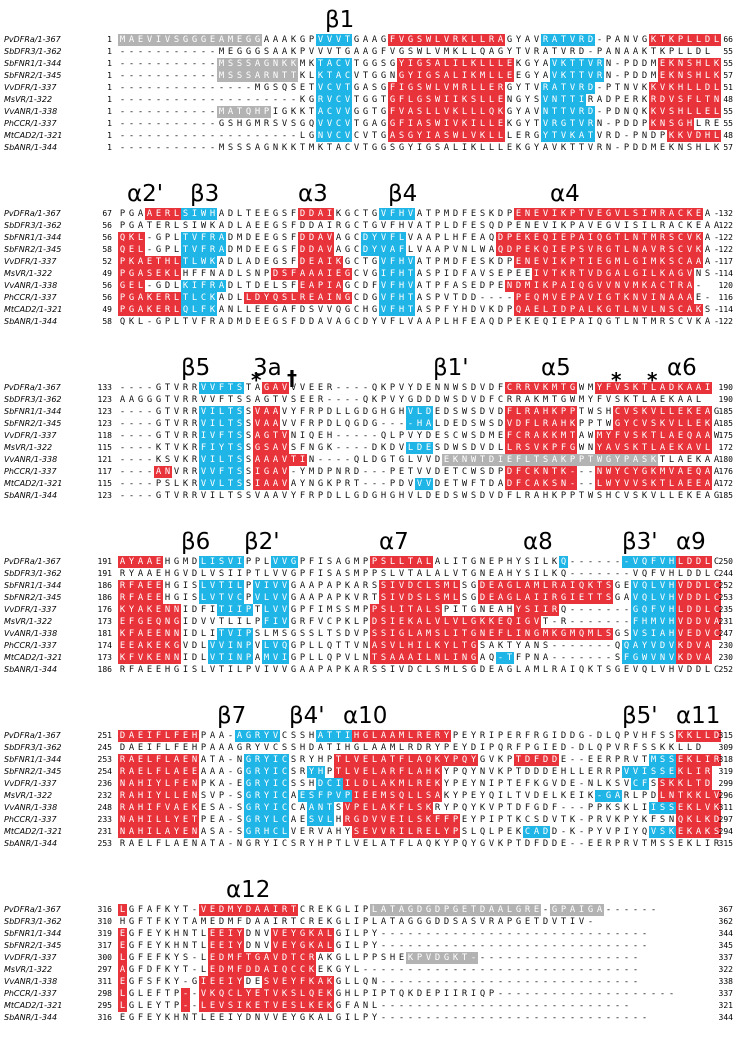 Image resolution: width=739 pixels, height=1060 pixels. I want to click on sequence-end-position: 185, so click(725, 495).